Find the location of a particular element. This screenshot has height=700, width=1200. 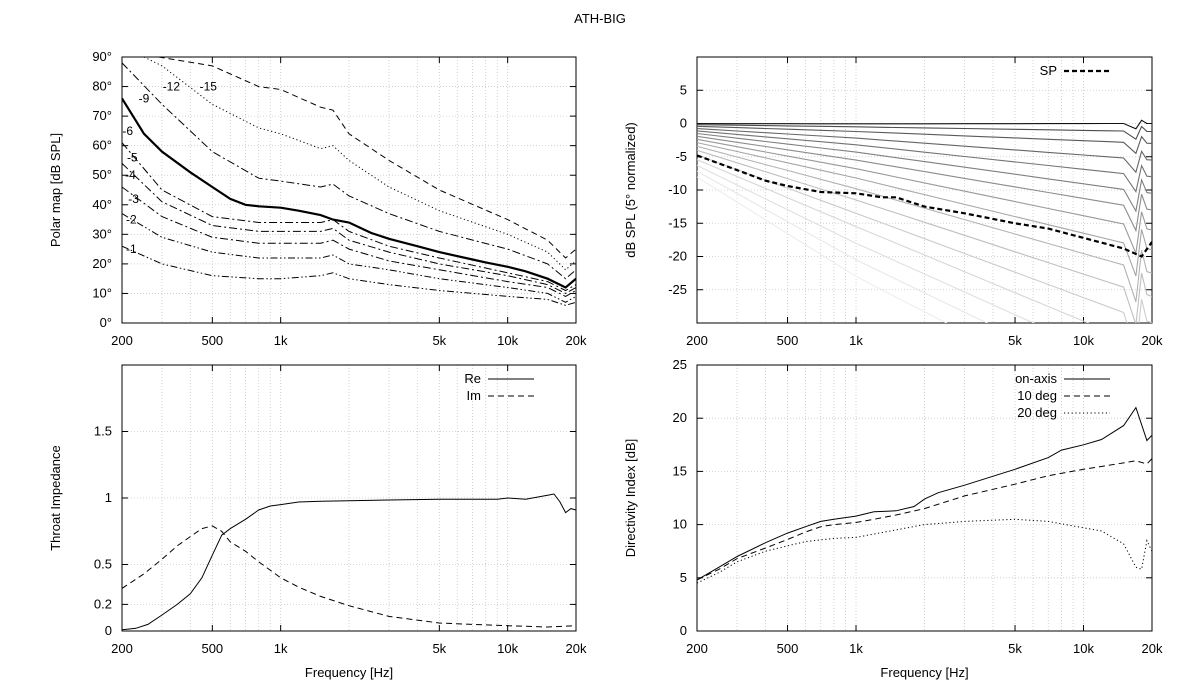

y-tick-label: 70° is located at coordinates (102, 115).